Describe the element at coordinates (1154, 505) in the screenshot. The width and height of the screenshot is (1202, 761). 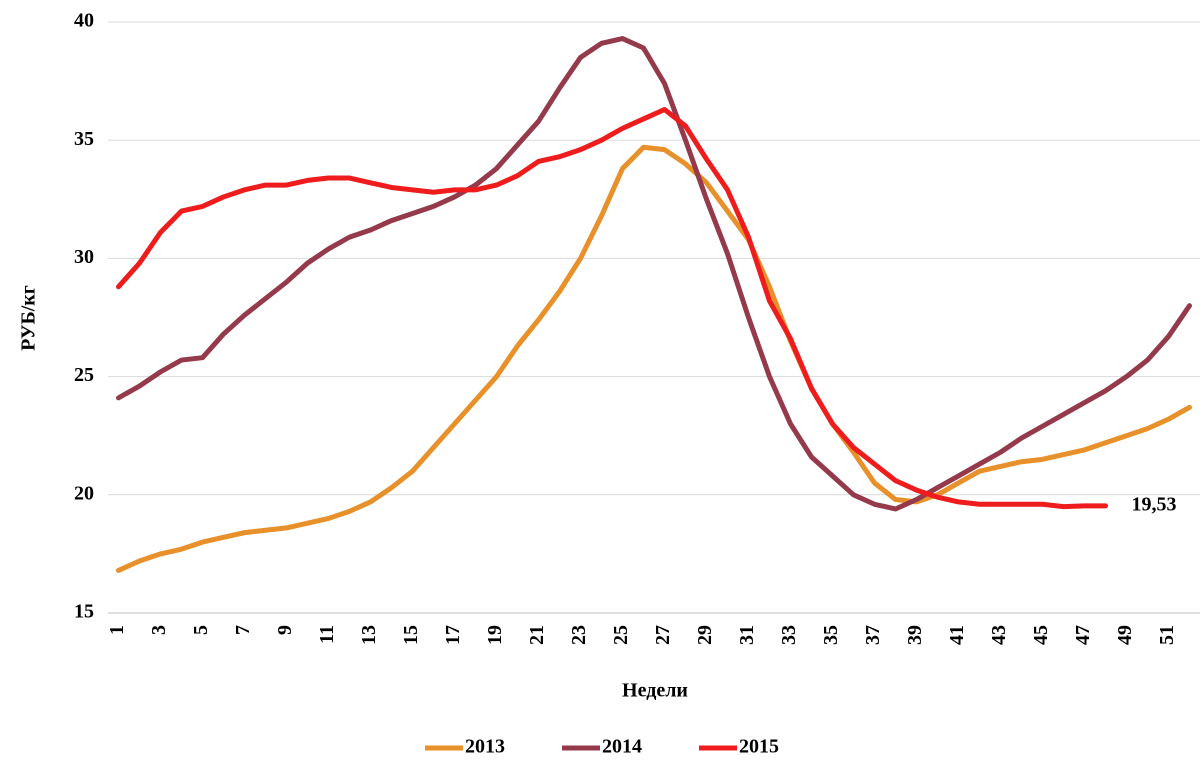
I see `data-label: 19,53` at that location.